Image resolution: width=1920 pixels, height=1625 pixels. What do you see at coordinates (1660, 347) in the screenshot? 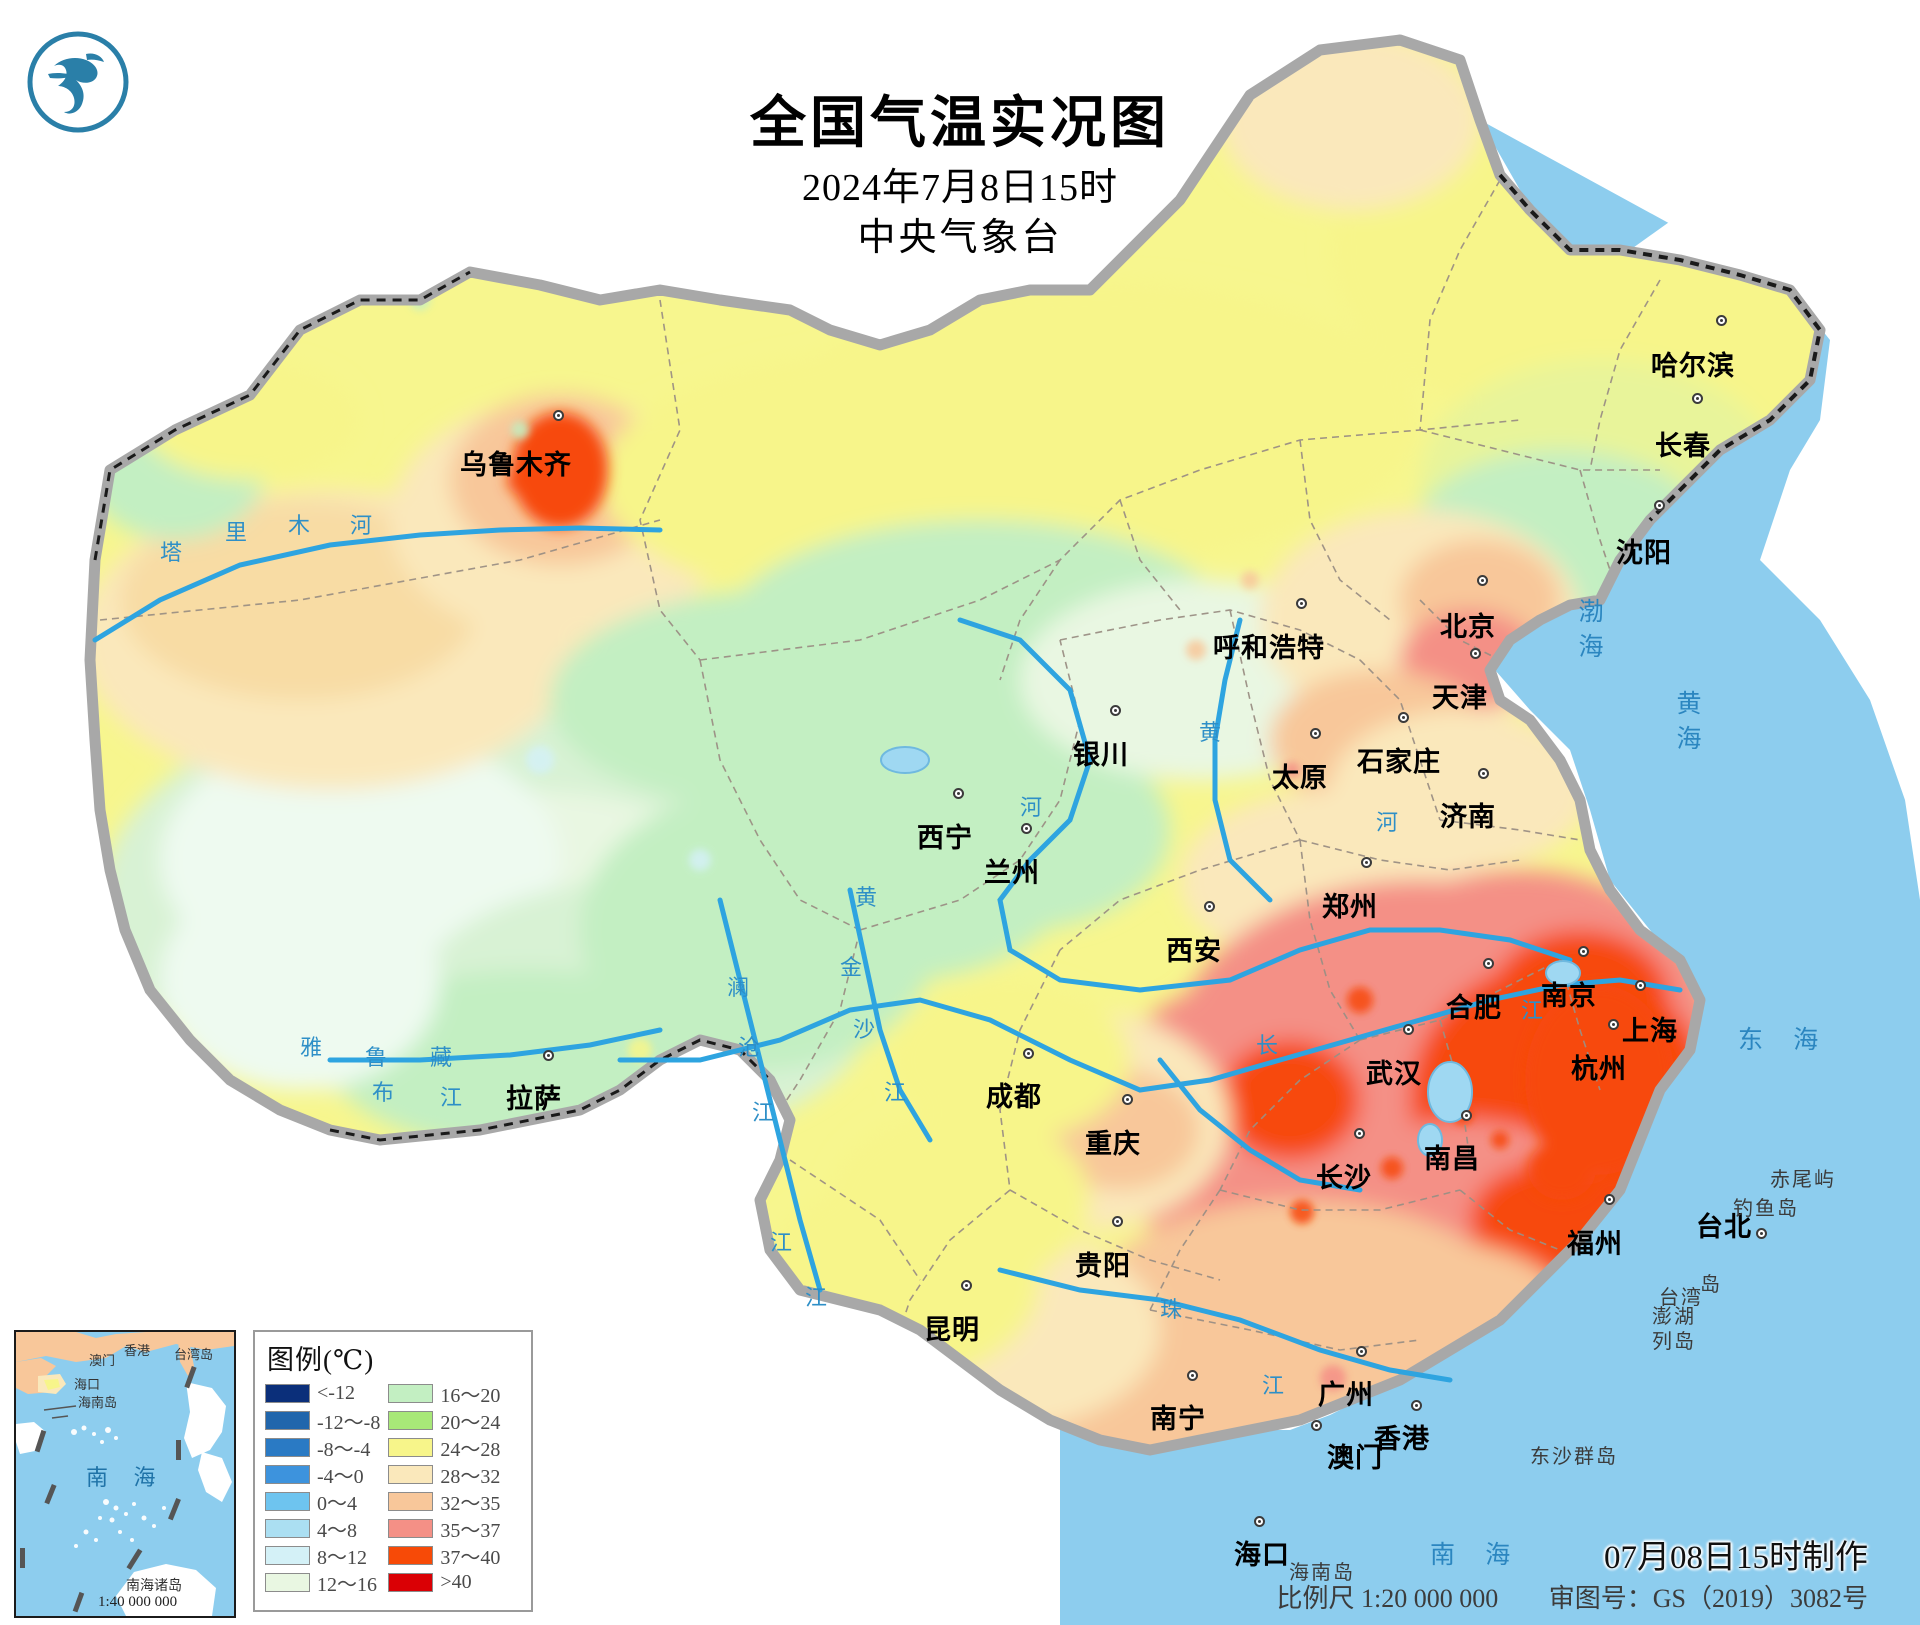
I see `border-dash-ne` at bounding box center [1660, 347].